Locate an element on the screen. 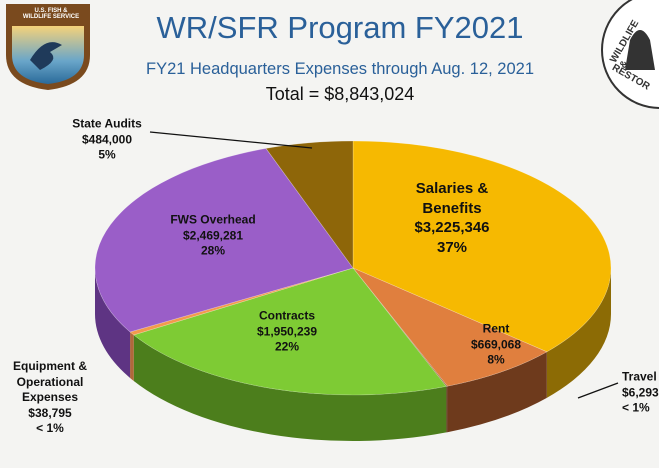 This screenshot has height=468, width=659. slice-label: State Audits $484,000 5% is located at coordinates (107, 140).